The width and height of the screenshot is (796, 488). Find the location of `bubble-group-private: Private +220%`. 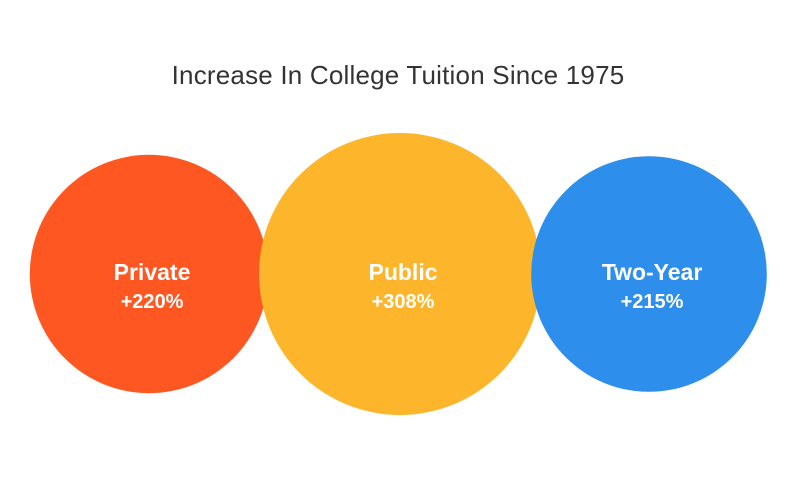

bubble-group-private: Private +220% is located at coordinates (149, 274).